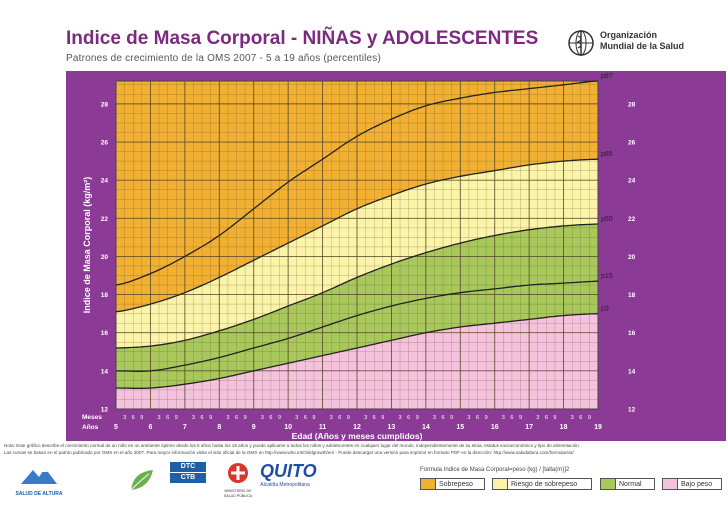 The height and width of the screenshot is (515, 728). What do you see at coordinates (607, 219) in the screenshot?
I see `series-label-p50: p50` at bounding box center [607, 219].